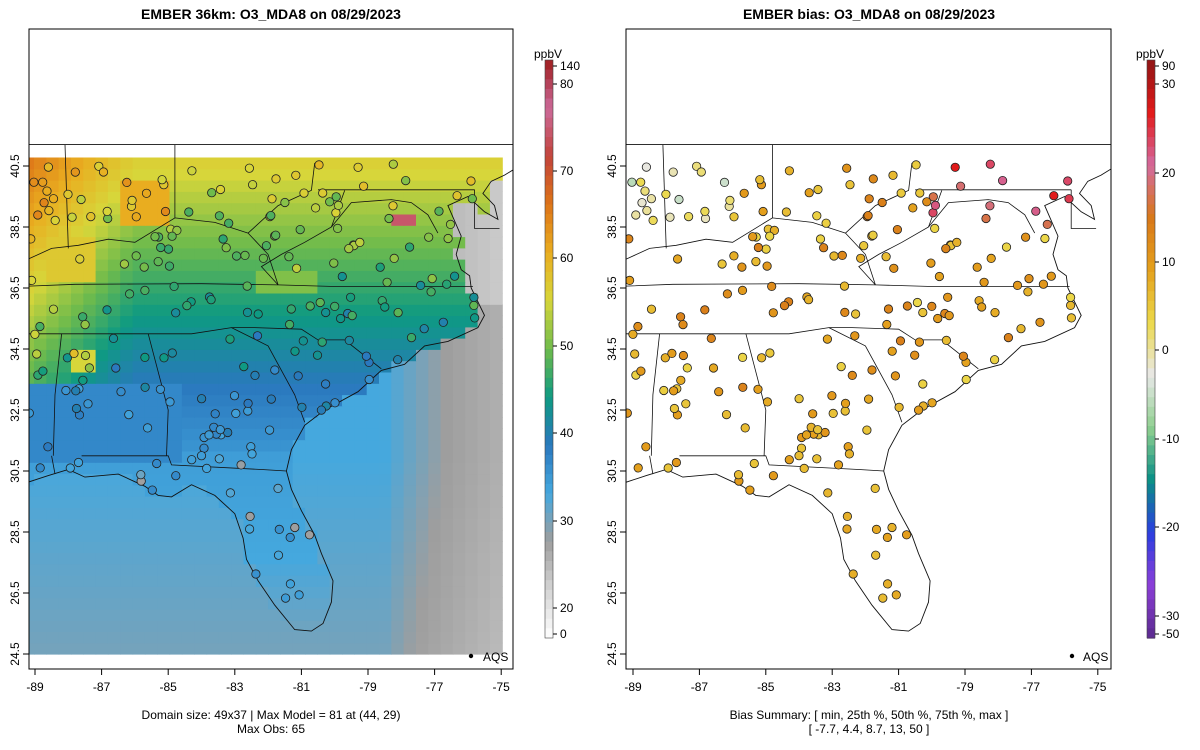  I want to click on y-tick-label: 30.5, so click(15, 471).